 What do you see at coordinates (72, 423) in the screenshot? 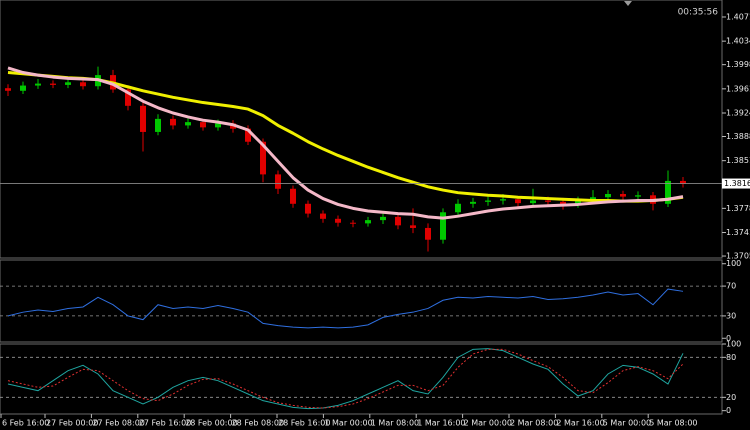
I see `x-tick-label: 27 Feb 00:00` at bounding box center [72, 423].